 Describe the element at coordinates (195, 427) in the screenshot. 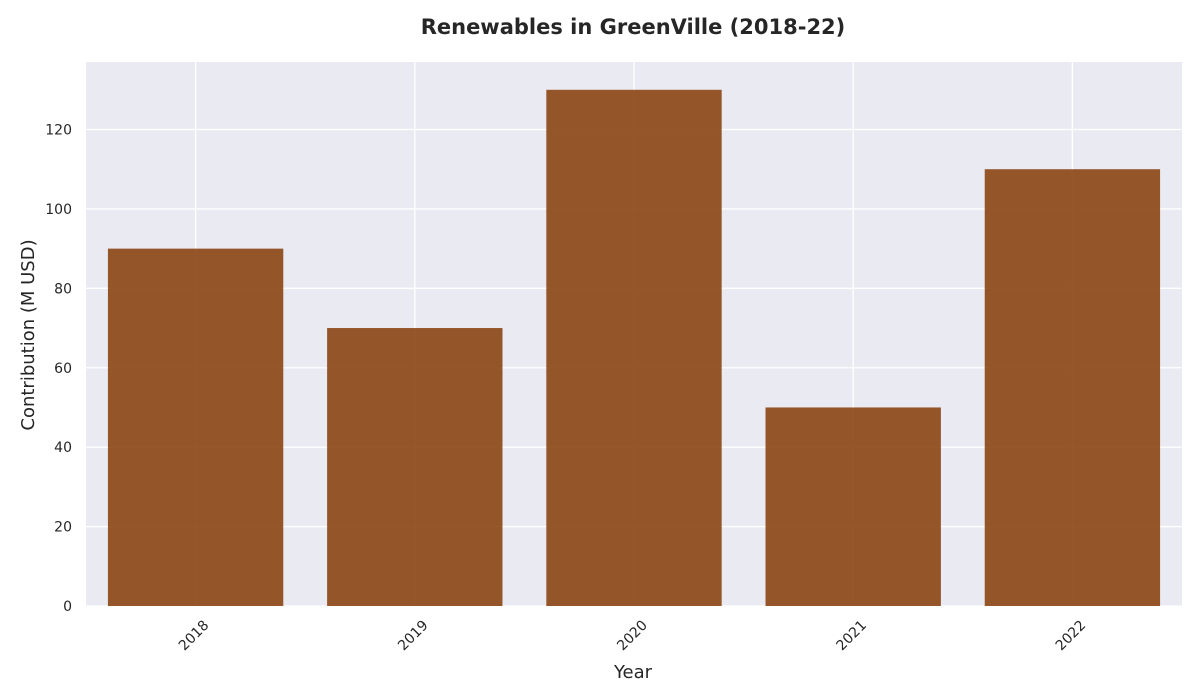

I see `bar-2018` at that location.